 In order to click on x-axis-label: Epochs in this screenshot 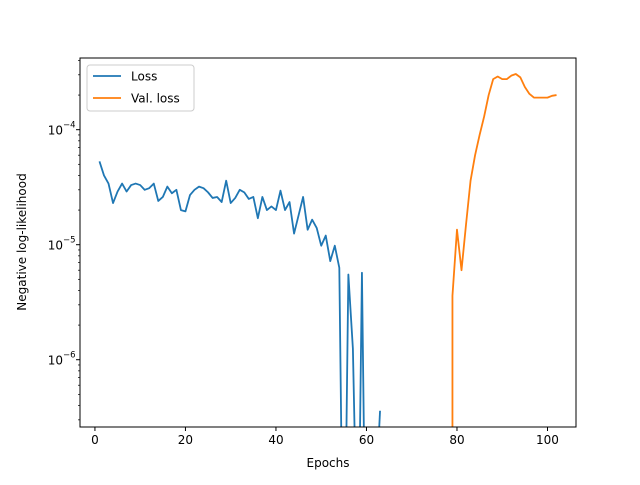, I will do `click(328, 463)`.